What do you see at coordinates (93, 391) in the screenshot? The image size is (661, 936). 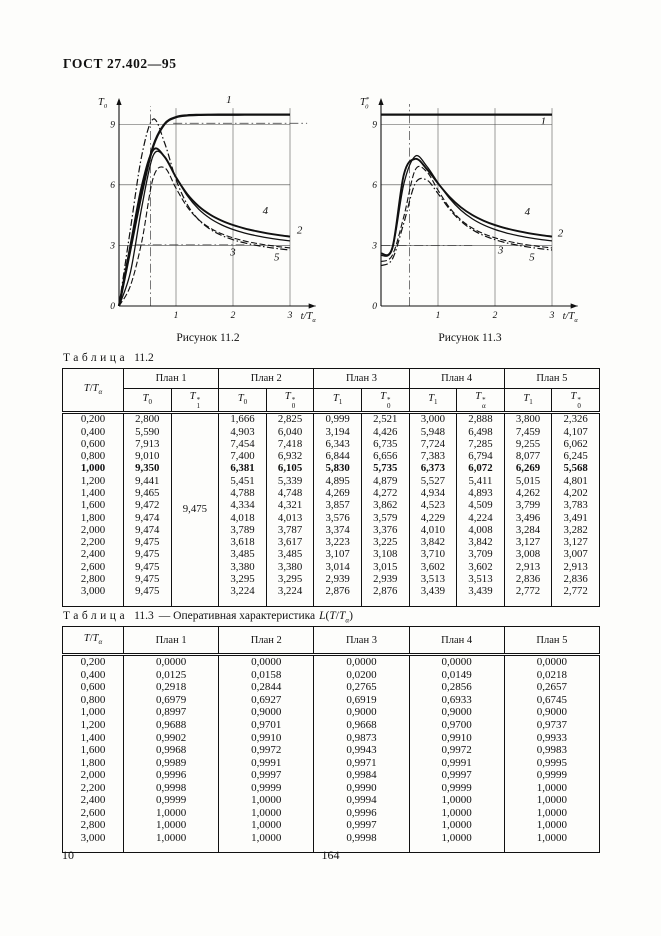 I see `column-header-t-over-ta: T/Tα` at bounding box center [93, 391].